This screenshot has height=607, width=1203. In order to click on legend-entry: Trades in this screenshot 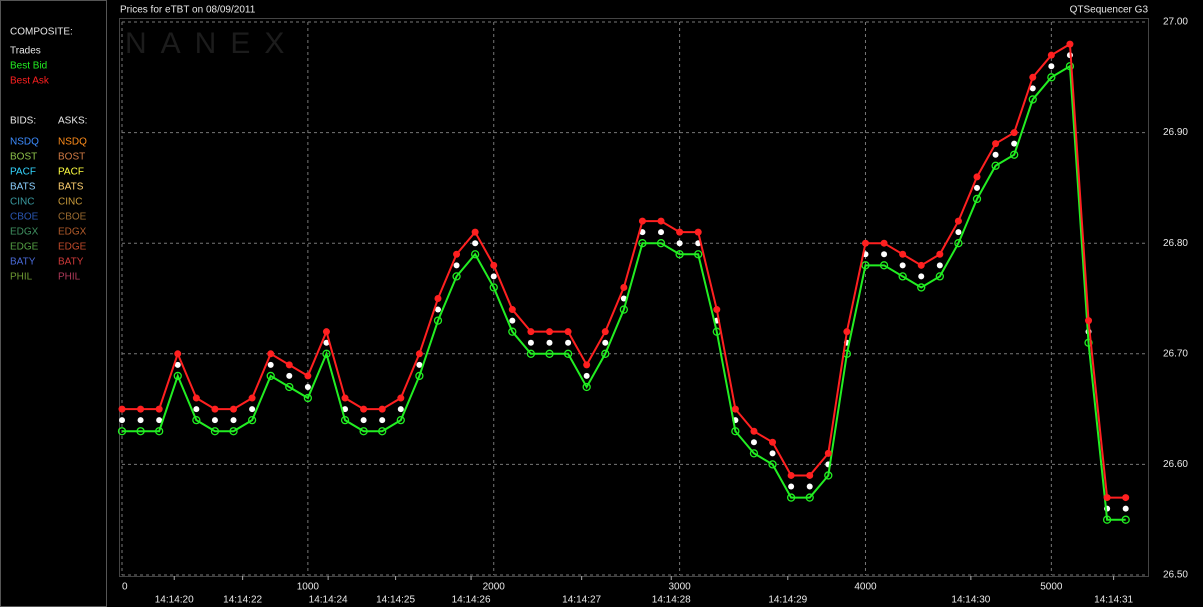, I will do `click(25, 51)`.